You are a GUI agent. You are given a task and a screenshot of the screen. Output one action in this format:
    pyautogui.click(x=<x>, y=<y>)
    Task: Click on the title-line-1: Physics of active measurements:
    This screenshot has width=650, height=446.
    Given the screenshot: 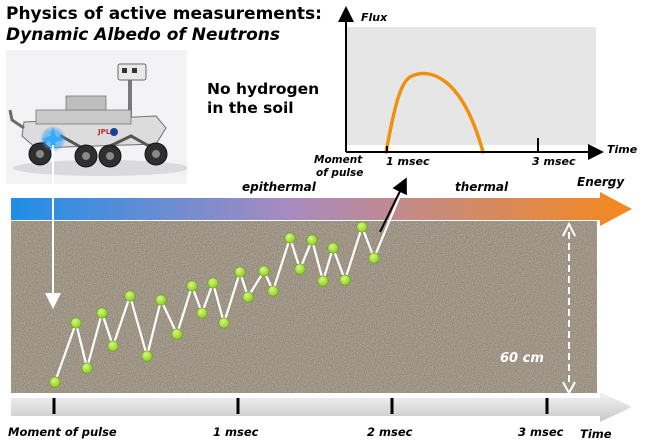 What is the action you would take?
    pyautogui.click(x=164, y=14)
    